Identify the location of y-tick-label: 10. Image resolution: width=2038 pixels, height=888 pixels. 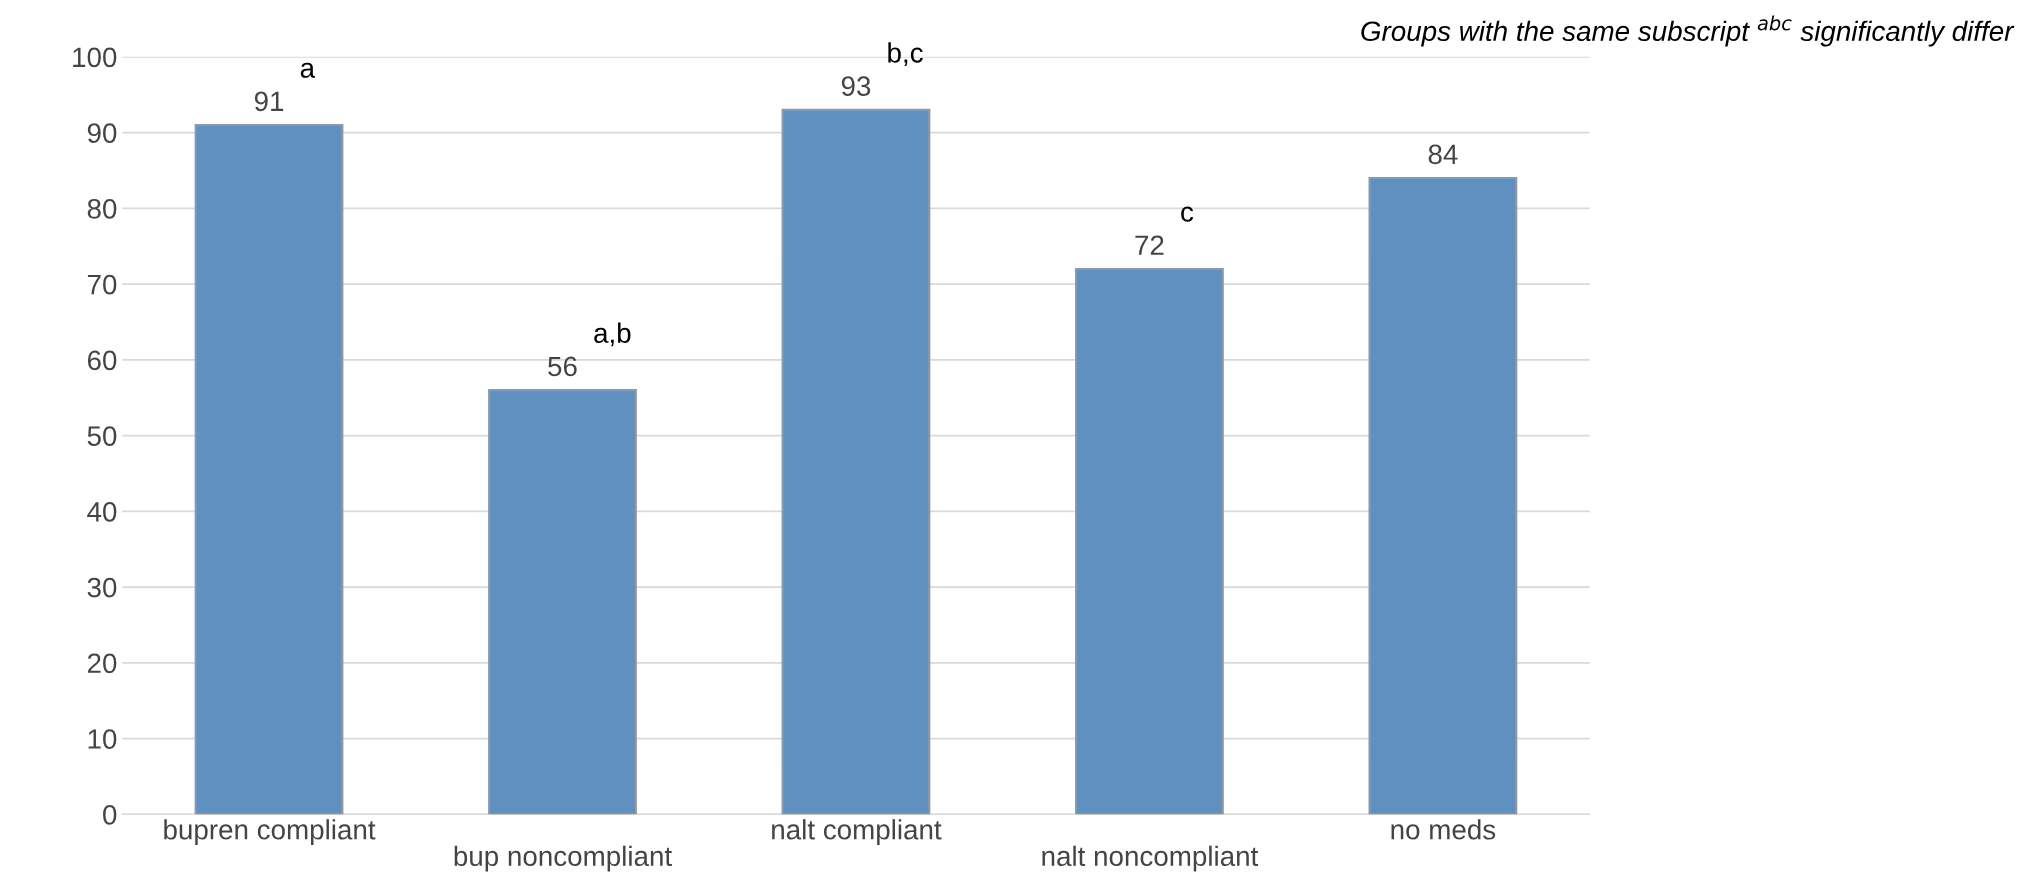
(102, 739).